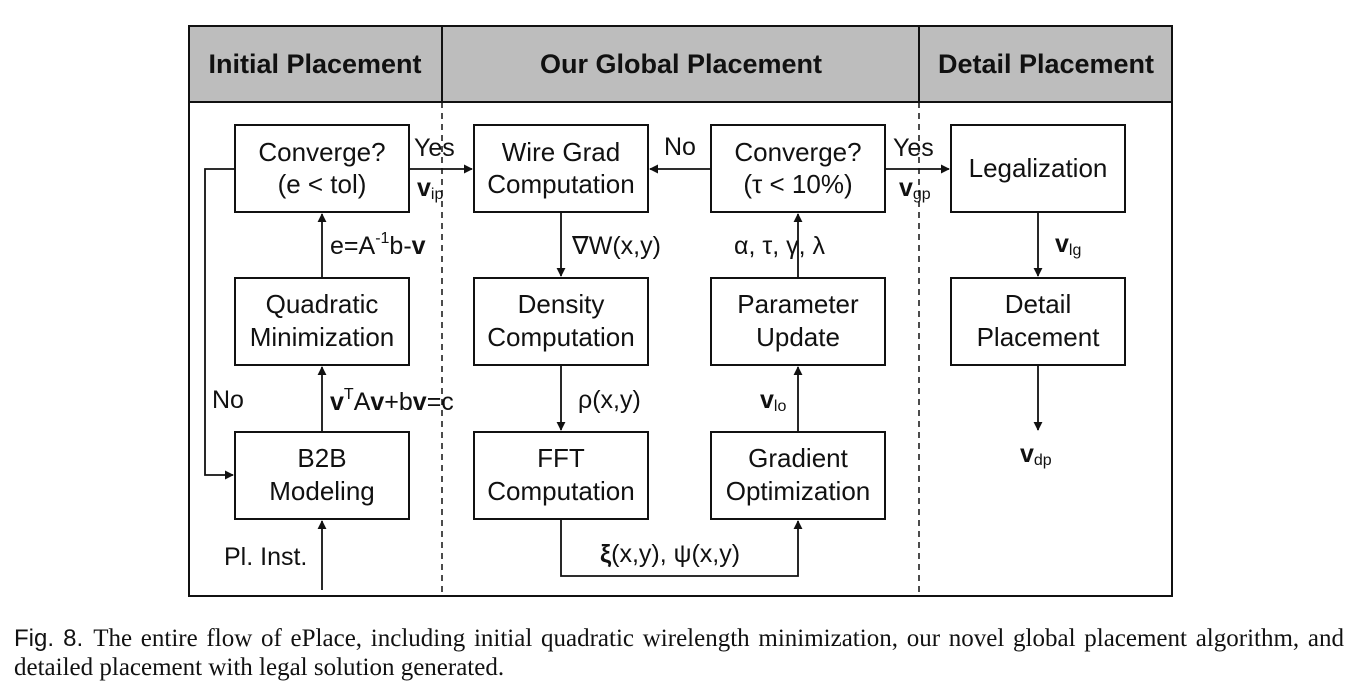 This screenshot has width=1359, height=691. Describe the element at coordinates (561, 152) in the screenshot. I see `wire-grad-line1: Wire Grad` at that location.